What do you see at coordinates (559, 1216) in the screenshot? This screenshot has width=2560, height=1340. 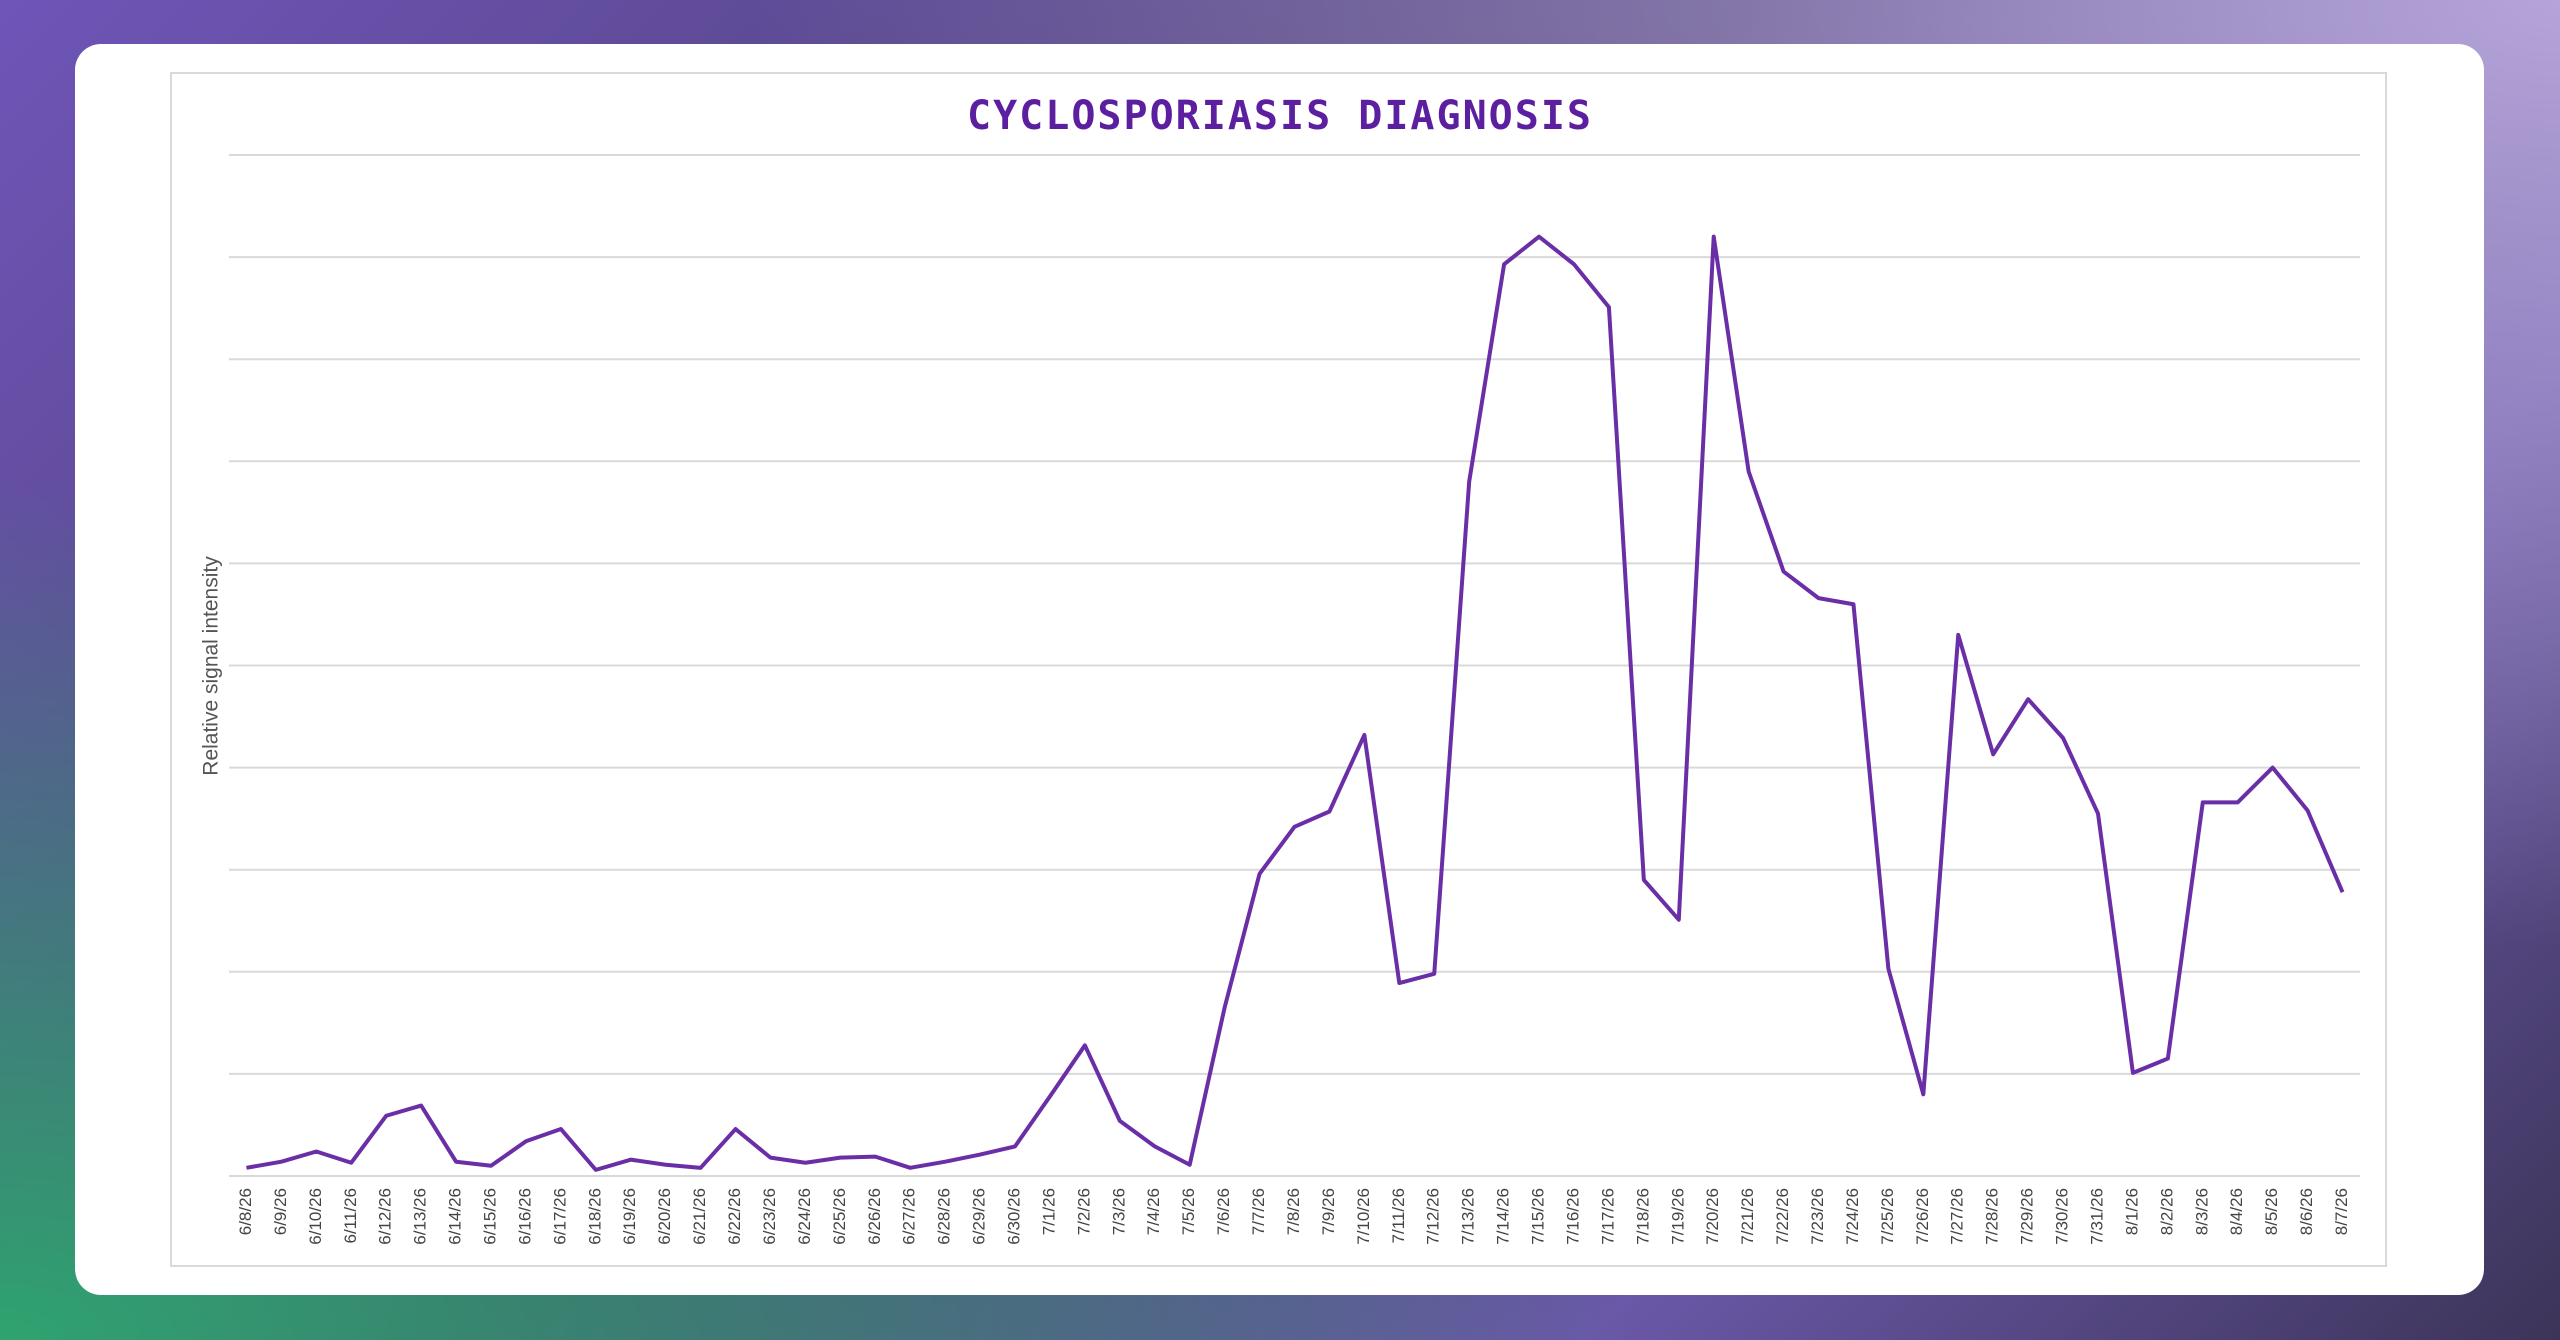 I see `x-tick-label: 6/17/26` at bounding box center [559, 1216].